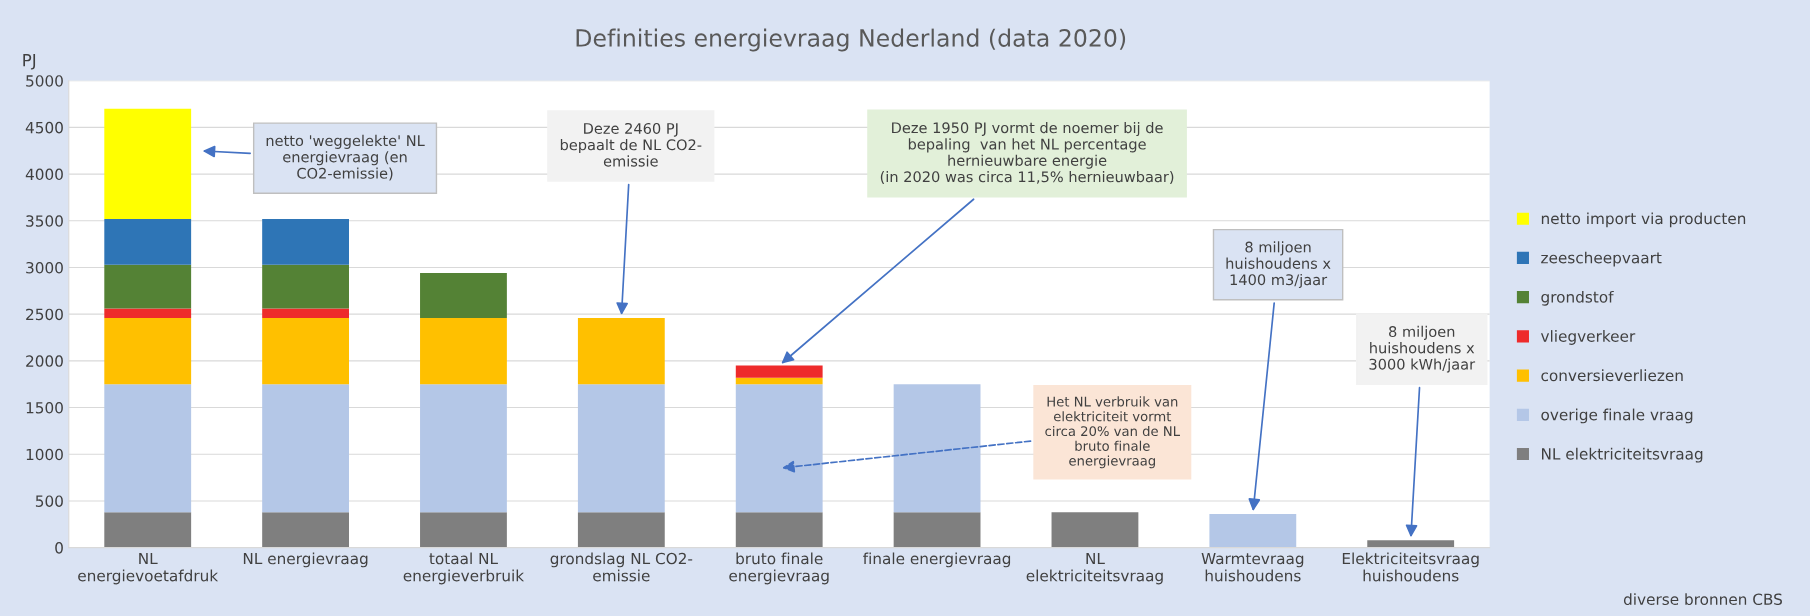 This screenshot has height=616, width=1810. Describe the element at coordinates (1702, 599) in the screenshot. I see `text: diverse bronnen CBS` at that location.